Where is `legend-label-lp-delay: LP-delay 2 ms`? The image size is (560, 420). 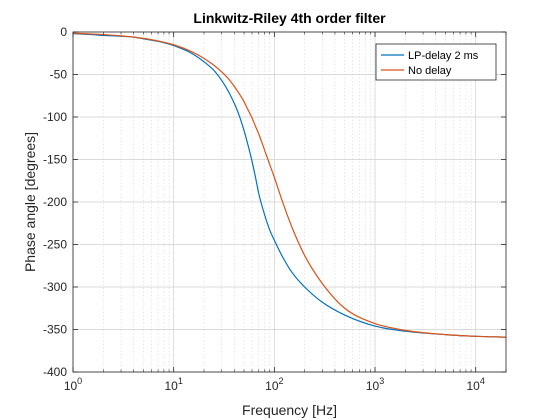
legend-label-lp-delay: LP-delay 2 ms is located at coordinates (443, 56).